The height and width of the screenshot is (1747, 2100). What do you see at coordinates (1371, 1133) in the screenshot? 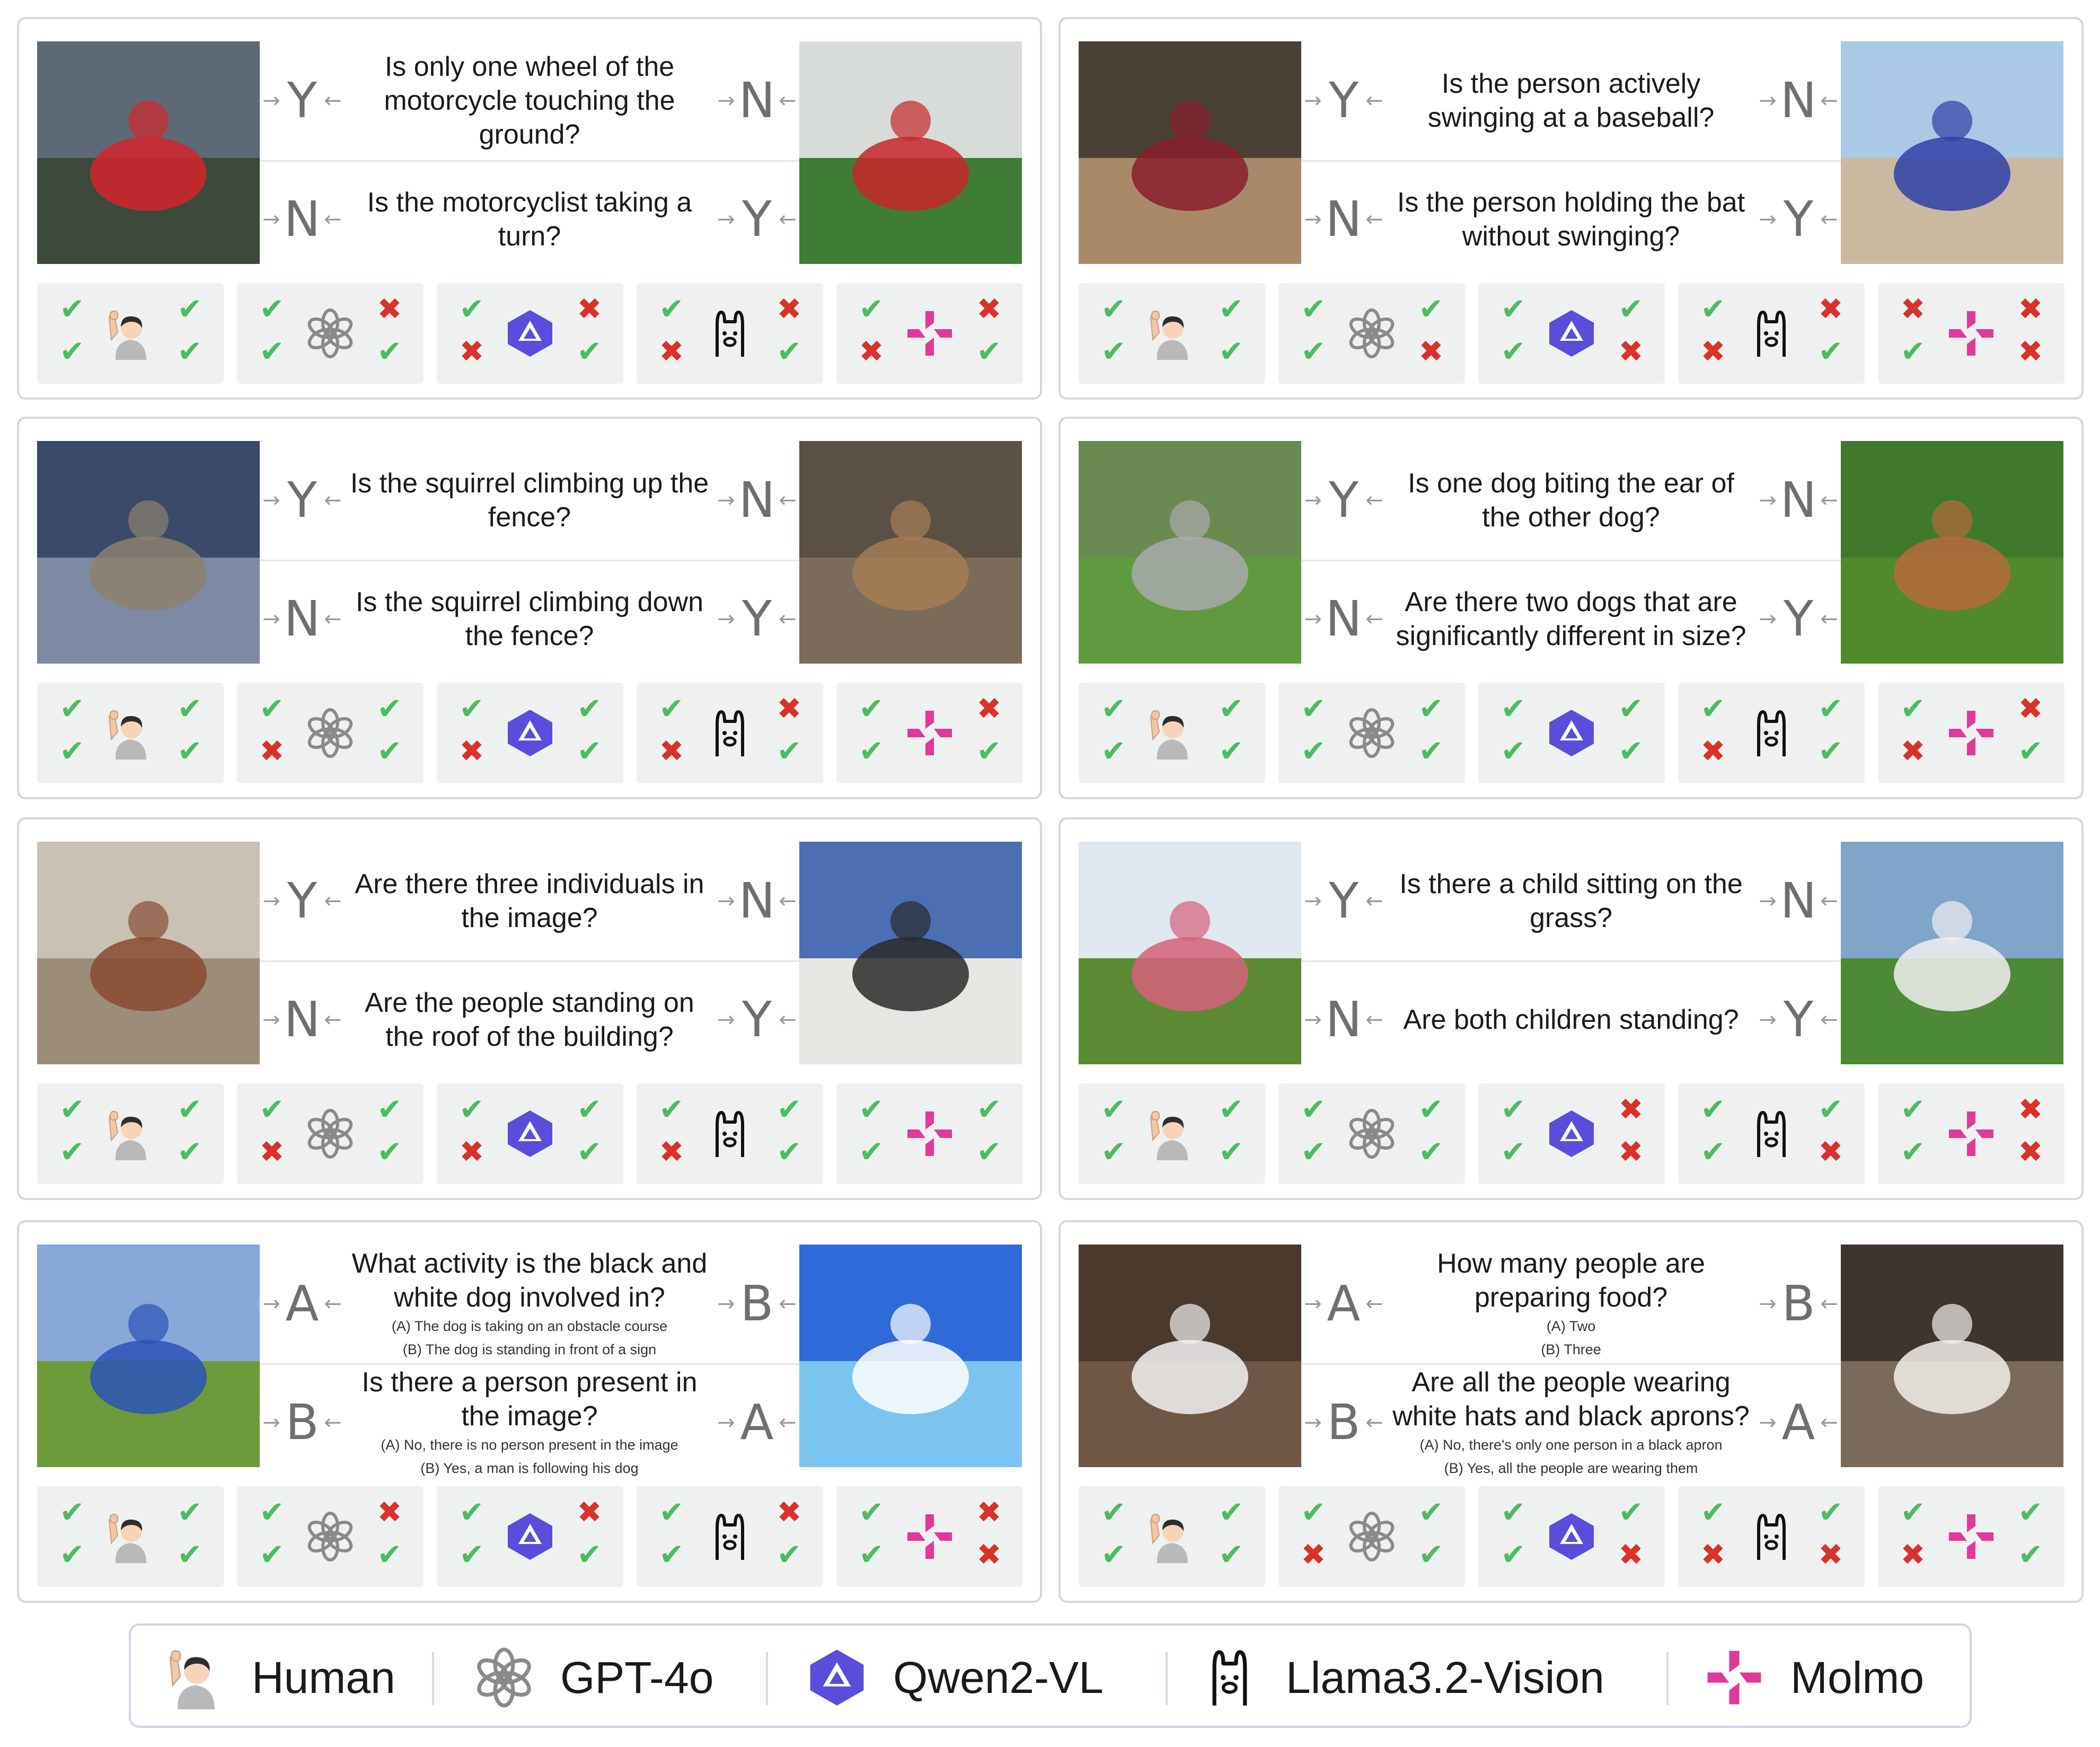
I see `result-cell-gpt: ✔ ✔ ✔ ✔` at bounding box center [1371, 1133].